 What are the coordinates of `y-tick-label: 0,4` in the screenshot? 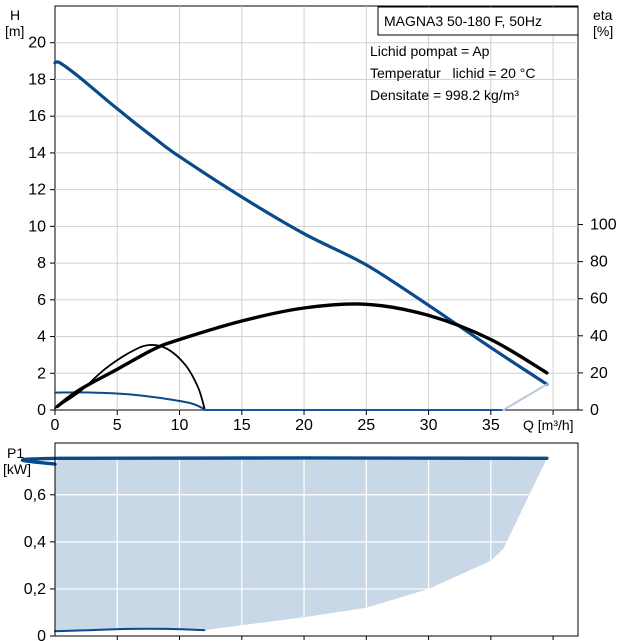 It's located at (35, 542).